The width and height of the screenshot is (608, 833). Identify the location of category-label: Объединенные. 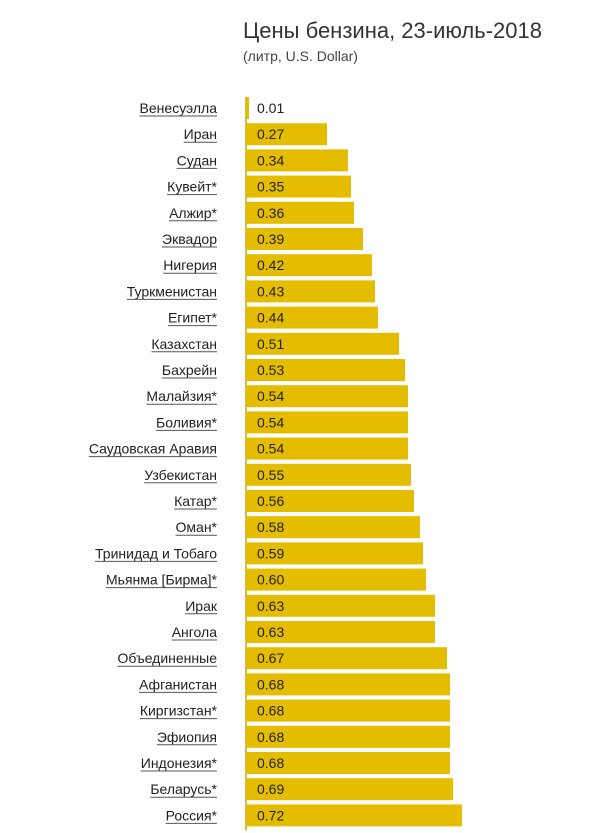
(168, 658).